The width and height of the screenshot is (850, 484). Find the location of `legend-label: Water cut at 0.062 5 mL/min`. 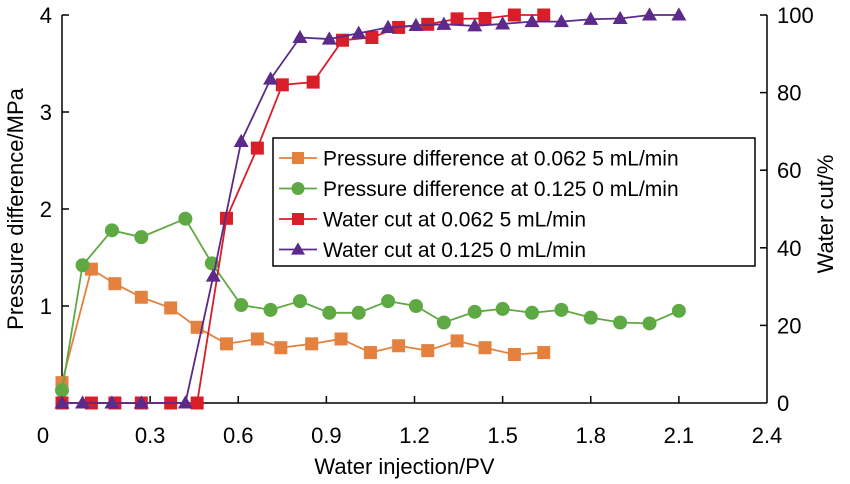

legend-label: Water cut at 0.062 5 mL/min is located at coordinates (454, 220).